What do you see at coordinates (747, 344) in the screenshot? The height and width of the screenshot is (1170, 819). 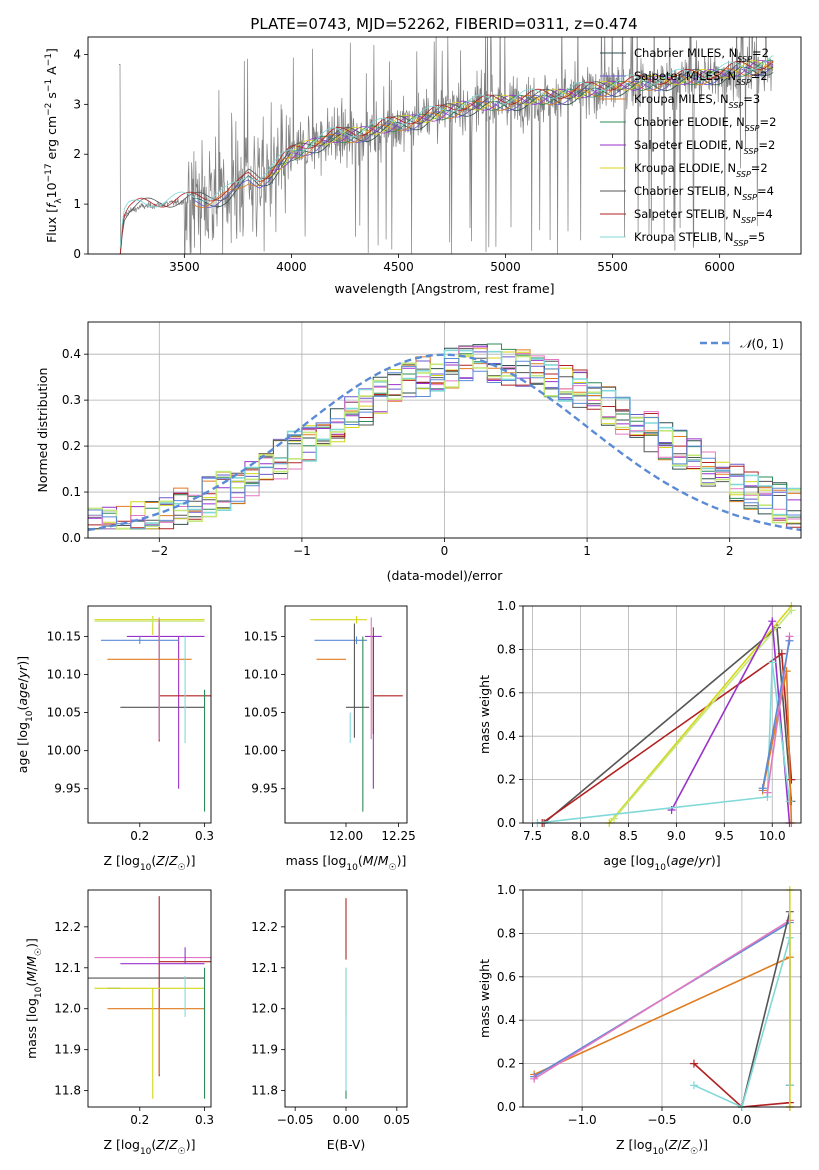 I see `normal-legend-symbol: 𝒩` at bounding box center [747, 344].